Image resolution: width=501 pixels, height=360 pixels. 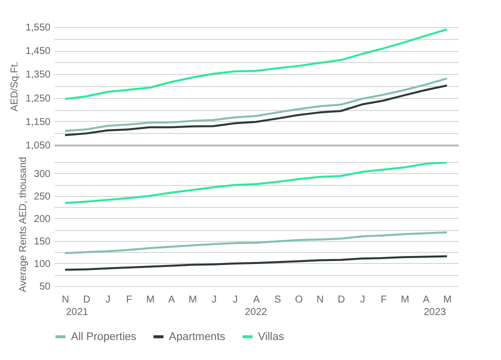 I want to click on legend-label: All Properties, so click(x=104, y=336).